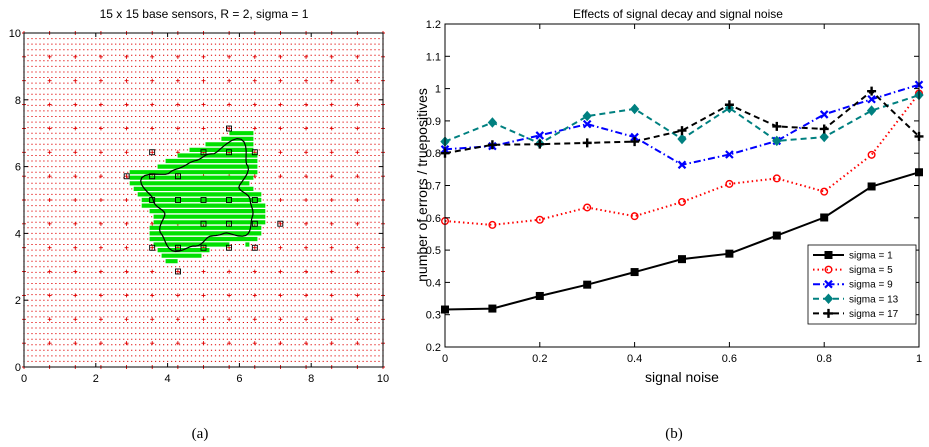 The image size is (929, 447). I want to click on y-tick-label: 2, so click(18, 301).